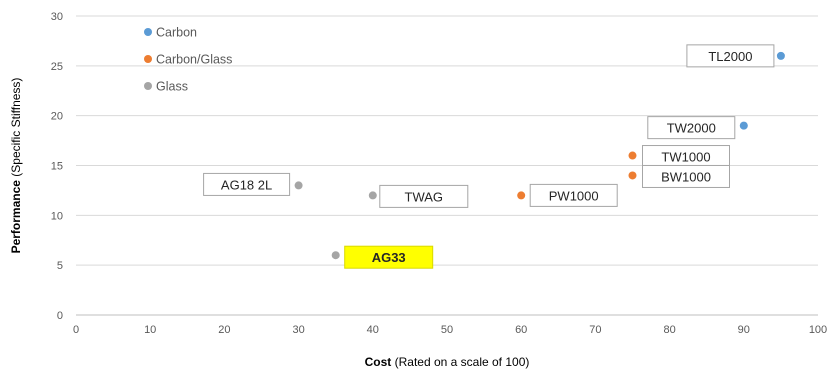 The width and height of the screenshot is (836, 370). Describe the element at coordinates (447, 330) in the screenshot. I see `x-tick-label-50: 50` at that location.